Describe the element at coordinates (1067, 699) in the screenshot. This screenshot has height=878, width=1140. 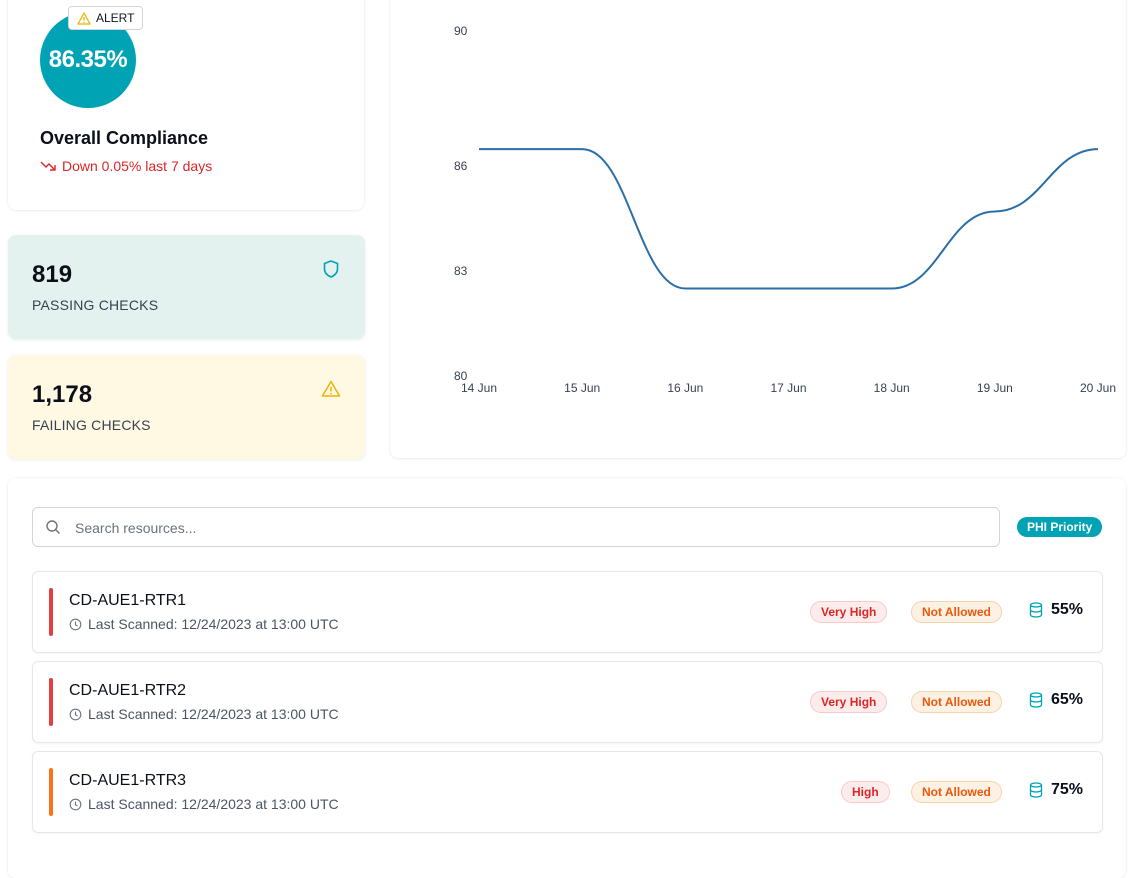
I see `resource-score-value: 65%` at that location.